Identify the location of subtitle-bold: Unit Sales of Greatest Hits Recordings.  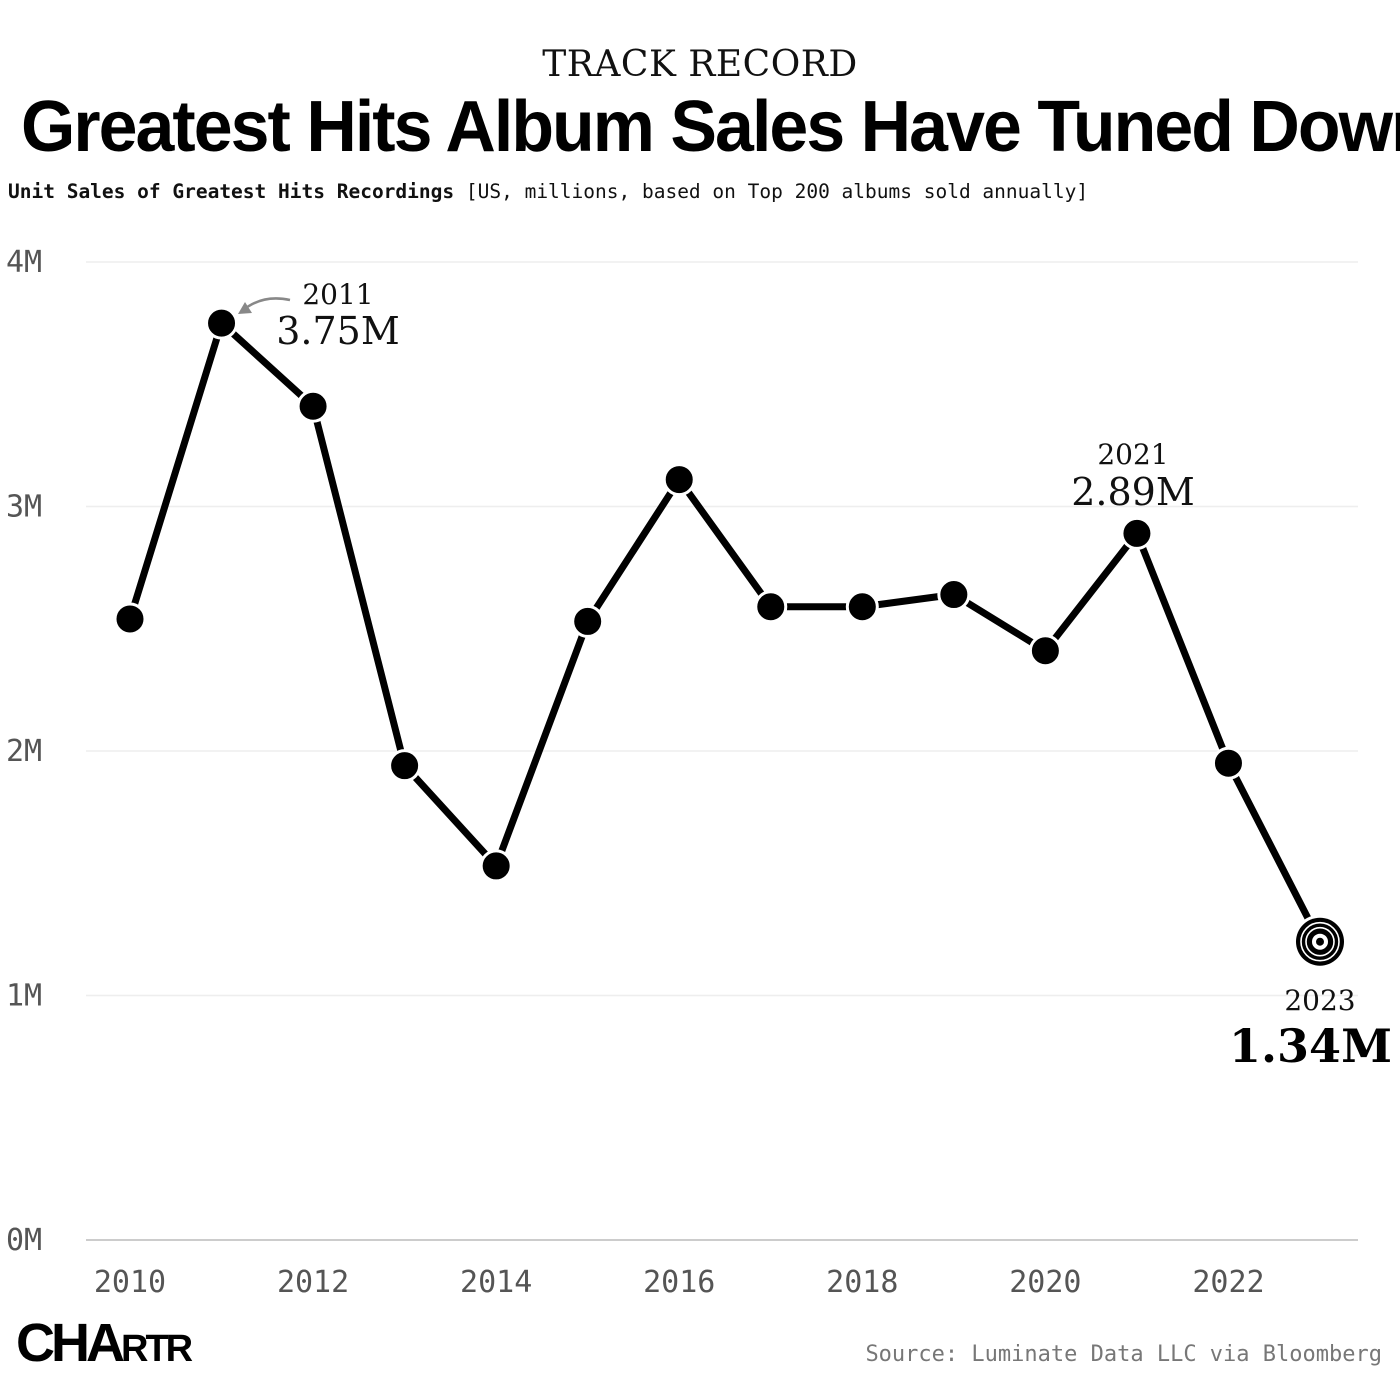
(231, 191).